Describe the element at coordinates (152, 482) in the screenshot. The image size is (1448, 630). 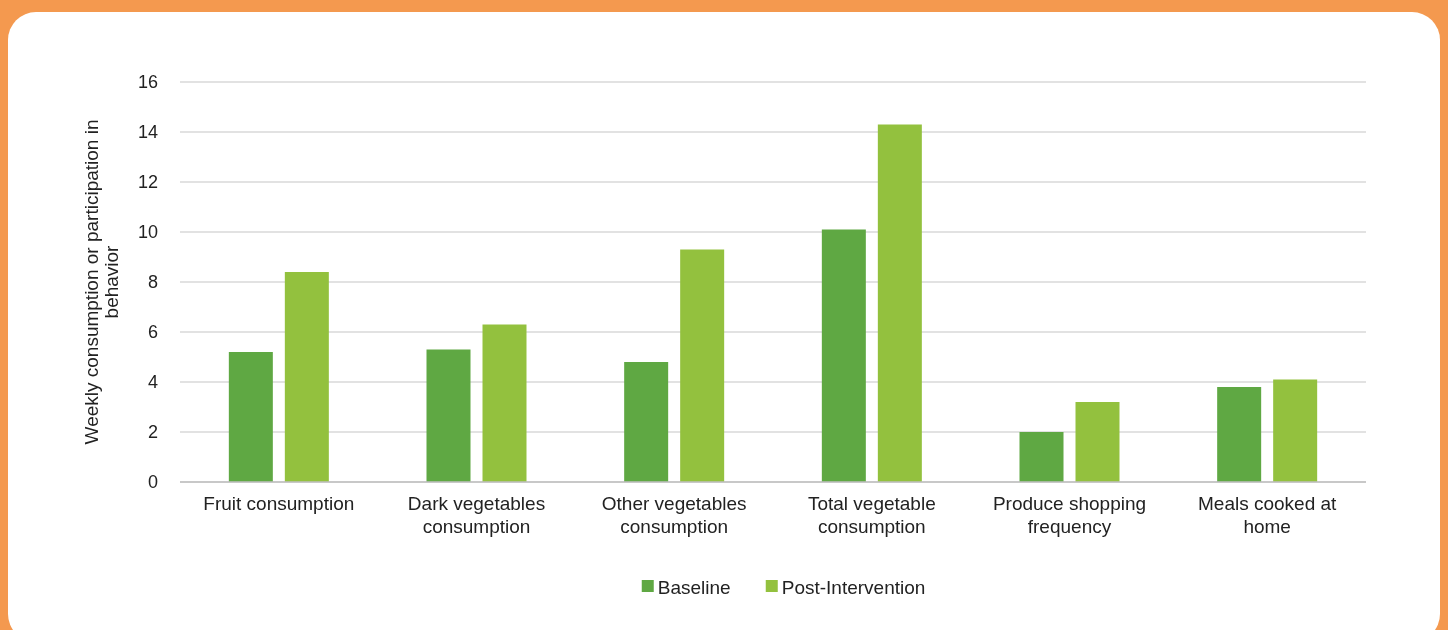
I see `y-tick-label: 0` at that location.